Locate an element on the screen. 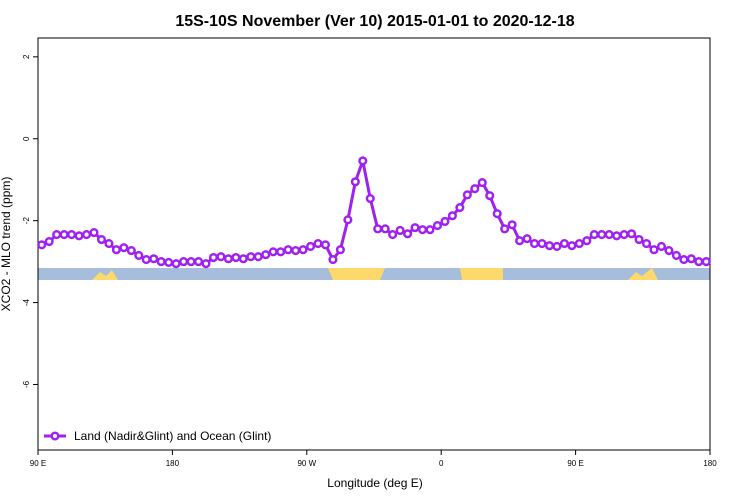  x-tick-label: 180 is located at coordinates (173, 463).